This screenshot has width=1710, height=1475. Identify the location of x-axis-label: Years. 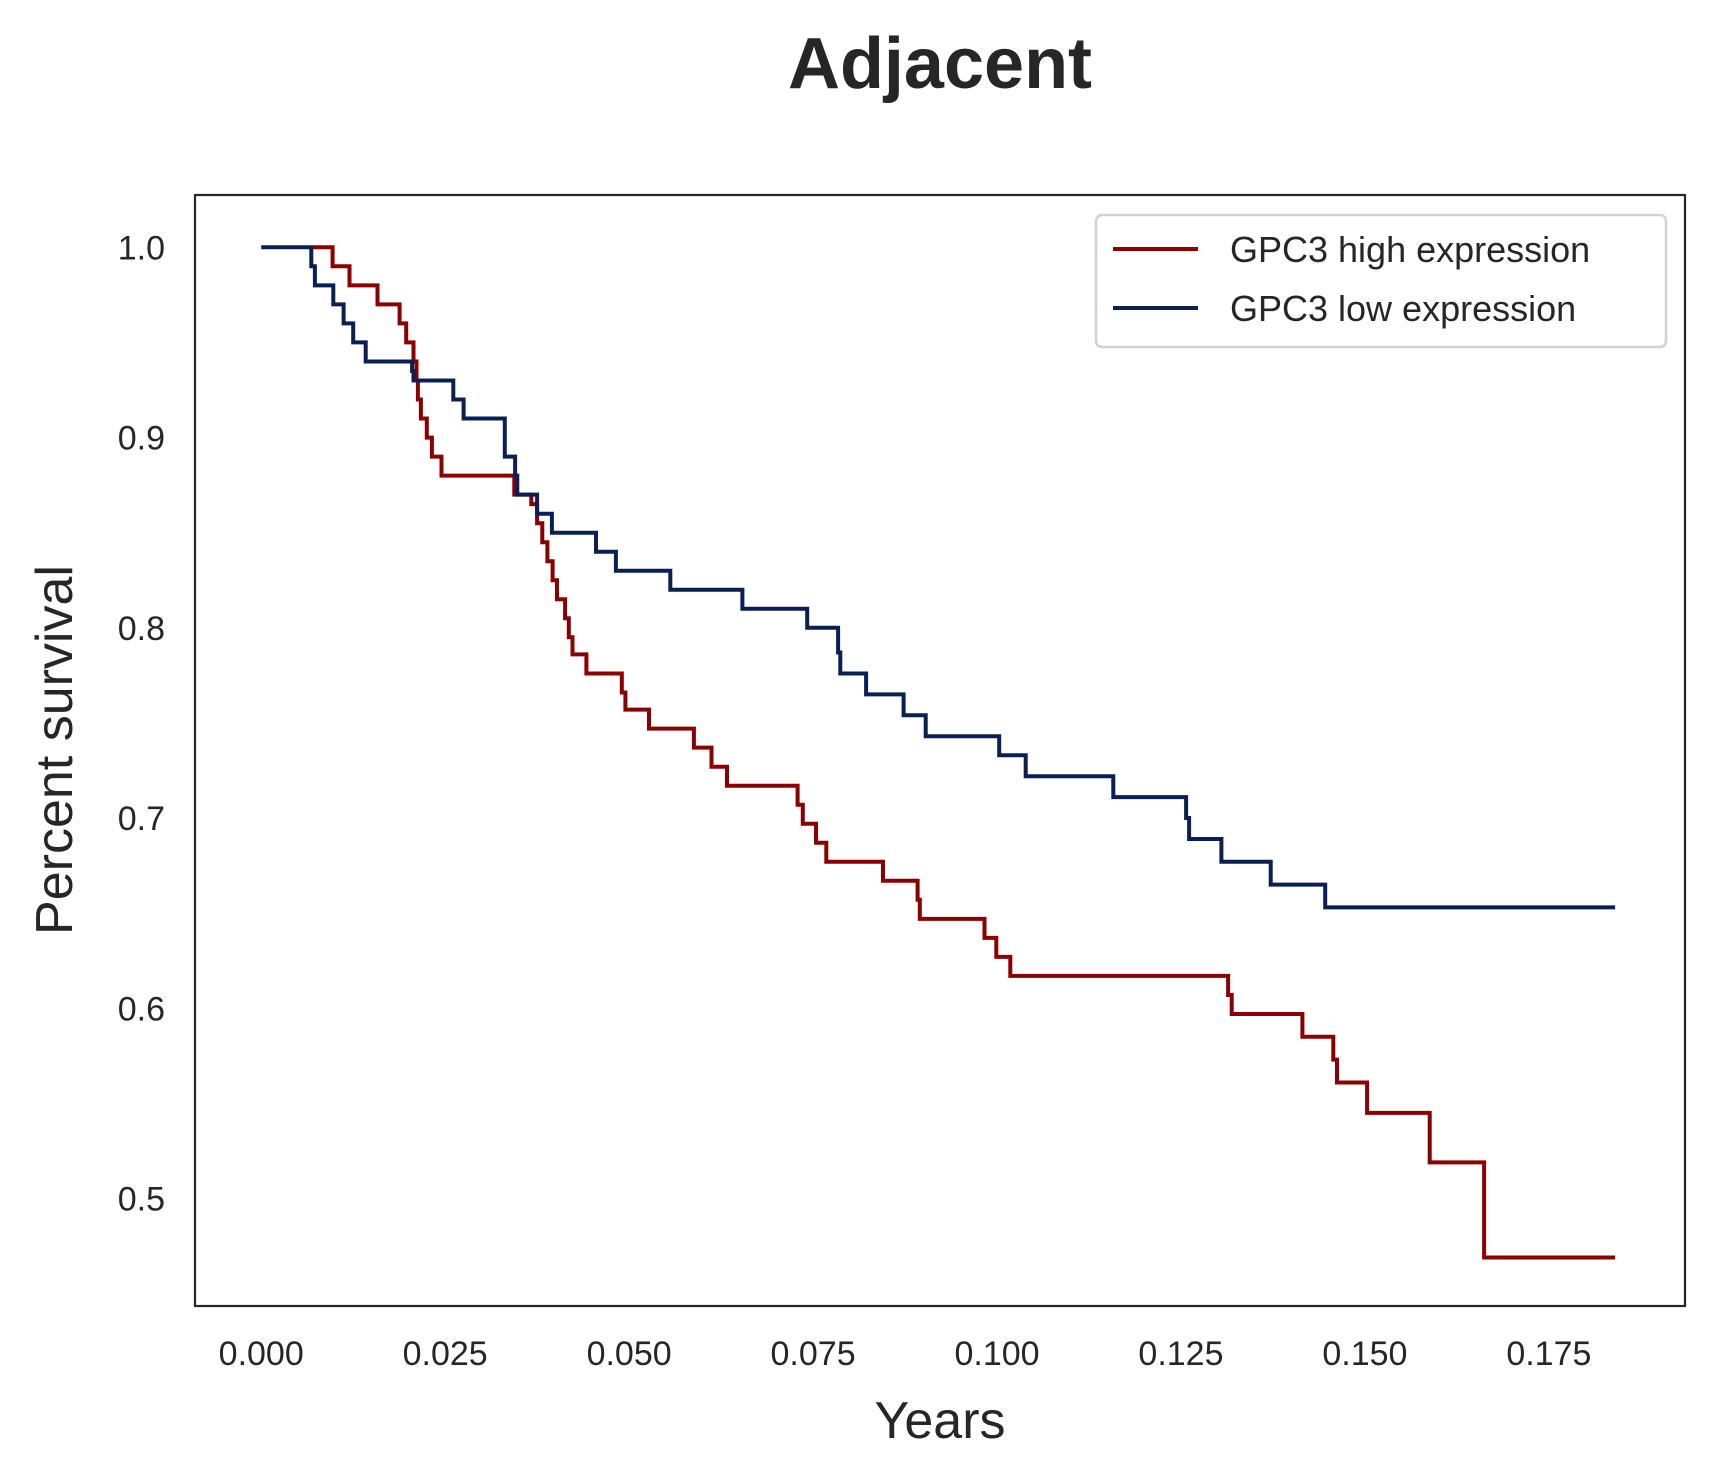
(939, 1421).